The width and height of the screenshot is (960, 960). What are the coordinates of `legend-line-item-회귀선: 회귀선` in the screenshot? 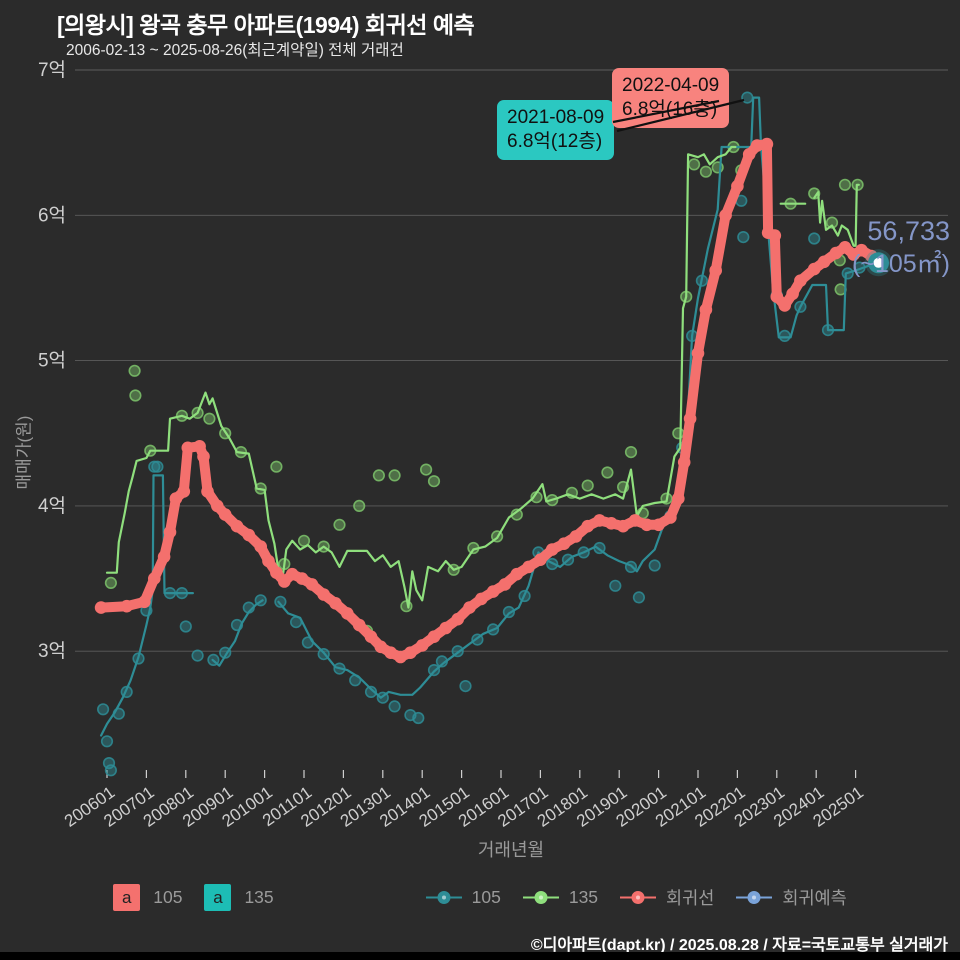 It's located at (667, 897).